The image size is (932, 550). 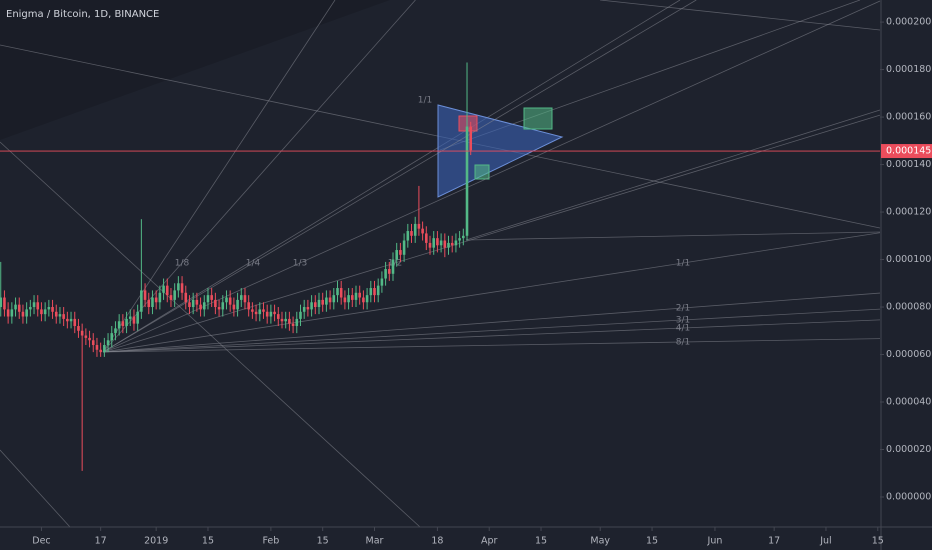 I want to click on x-tick-label: 2019, so click(x=156, y=541).